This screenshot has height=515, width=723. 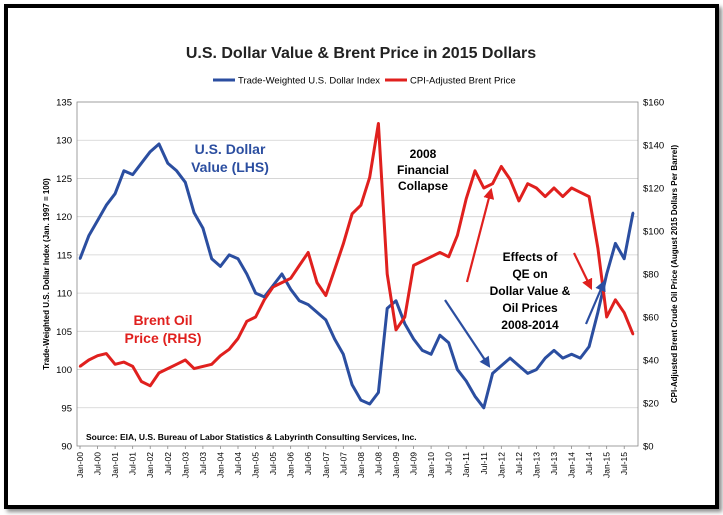 What do you see at coordinates (431, 465) in the screenshot?
I see `x-tick-label: Jan-10` at bounding box center [431, 465].